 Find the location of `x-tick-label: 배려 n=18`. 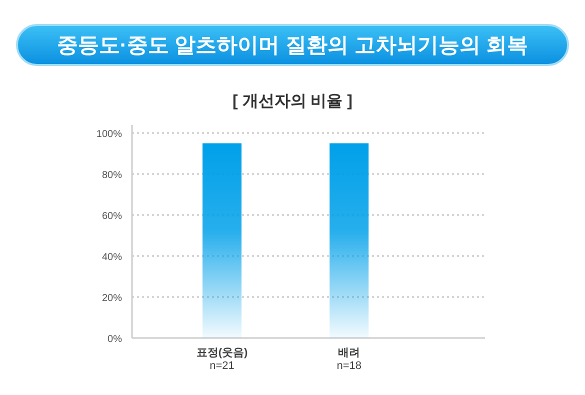

x-tick-label: 배려 n=18 is located at coordinates (349, 359).